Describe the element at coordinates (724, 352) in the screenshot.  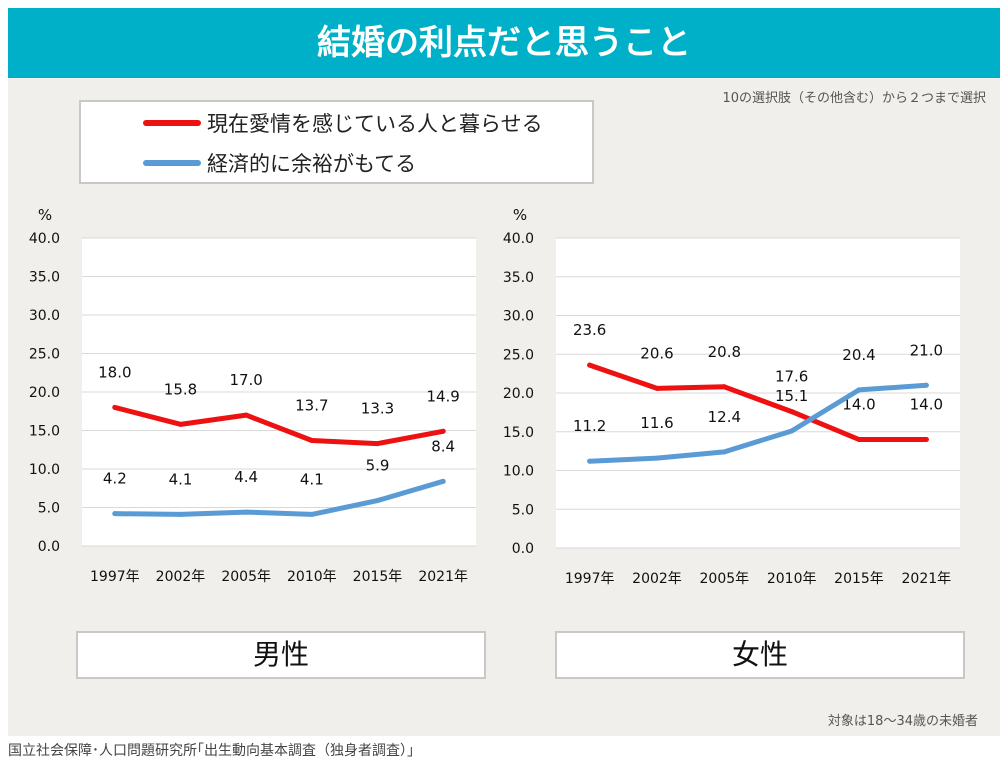
I see `data-label-0: 20.8` at that location.